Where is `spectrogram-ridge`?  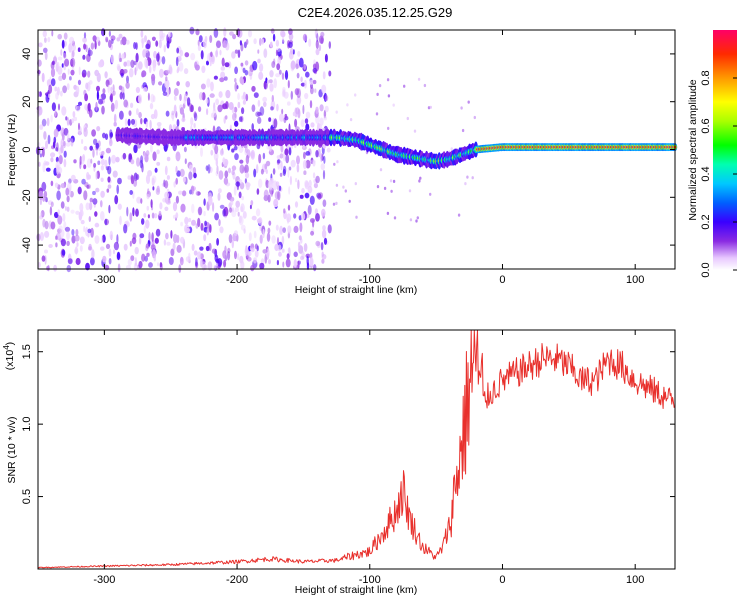
spectrogram-ridge is located at coordinates (396, 148).